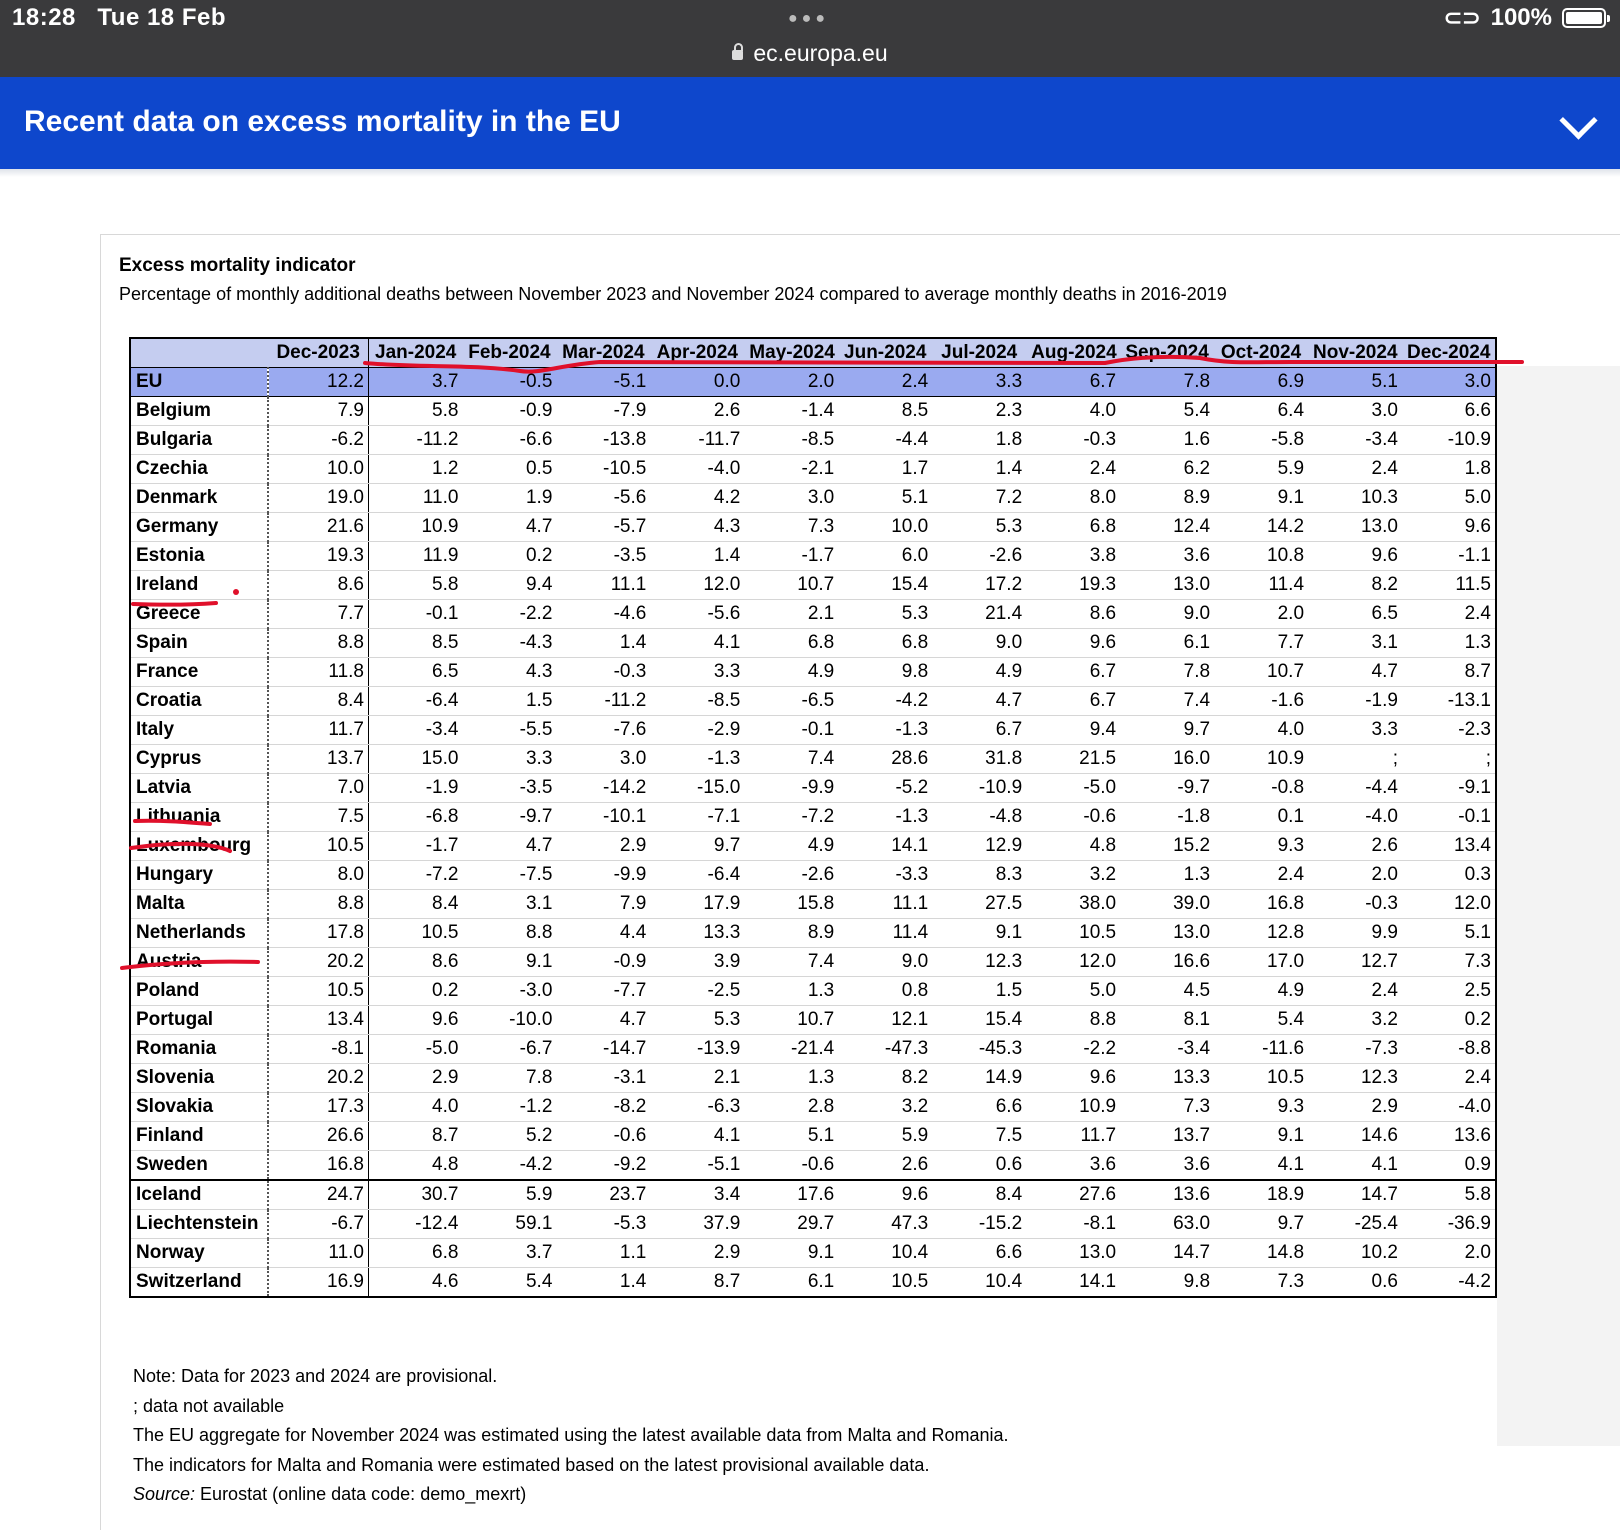  Describe the element at coordinates (318, 701) in the screenshot. I see `value-cell: 8.4` at that location.